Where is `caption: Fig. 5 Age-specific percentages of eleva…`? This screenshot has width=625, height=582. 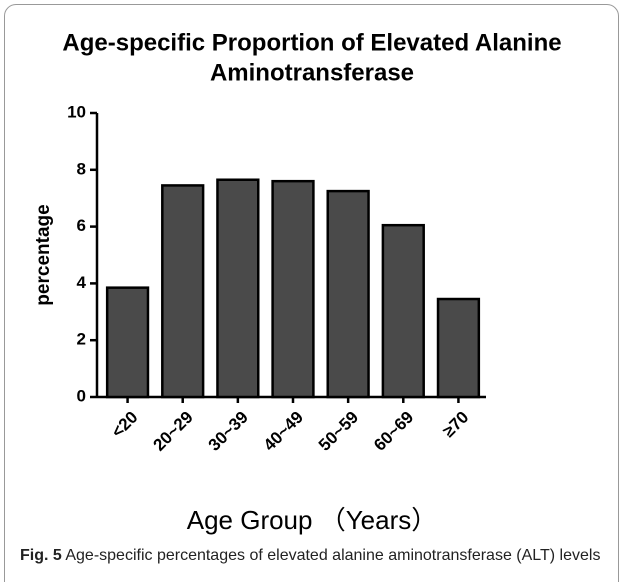 caption: Fig. 5 Age-specific percentages of eleva… is located at coordinates (315, 555).